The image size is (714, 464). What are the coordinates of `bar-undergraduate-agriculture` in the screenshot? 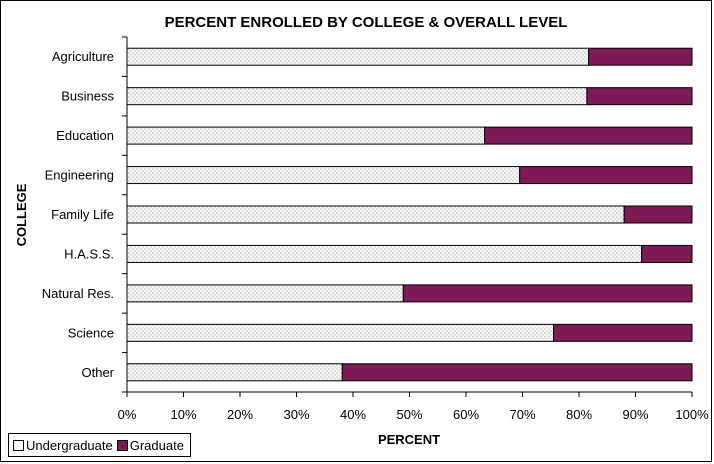 It's located at (358, 56).